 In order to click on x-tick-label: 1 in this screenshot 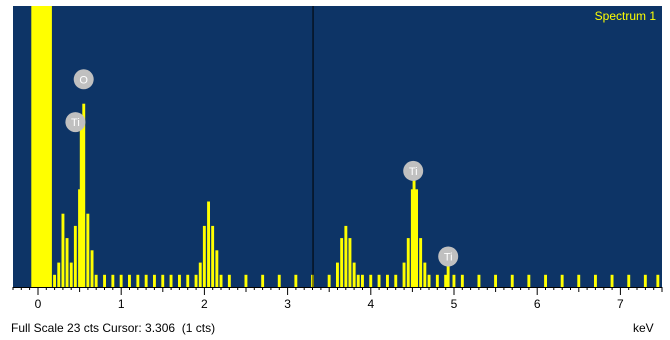, I will do `click(121, 304)`.